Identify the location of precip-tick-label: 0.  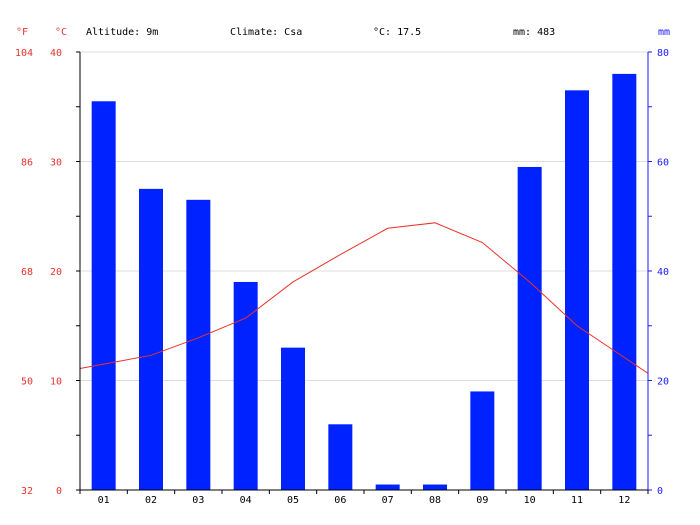
(660, 491).